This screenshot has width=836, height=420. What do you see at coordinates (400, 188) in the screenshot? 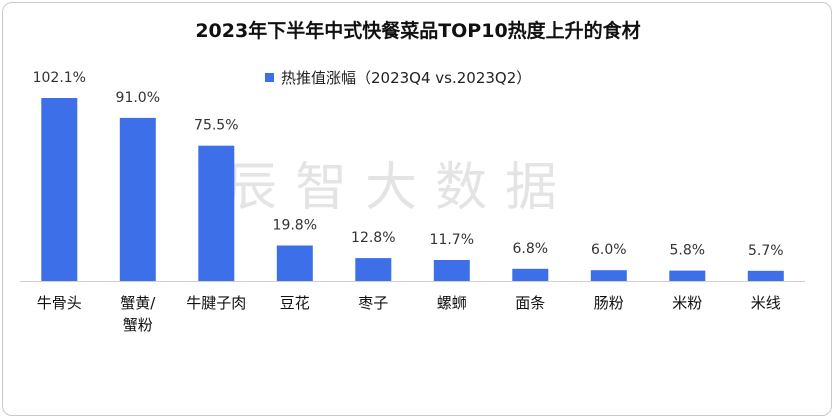
I see `watermark: 辰智大数据` at bounding box center [400, 188].